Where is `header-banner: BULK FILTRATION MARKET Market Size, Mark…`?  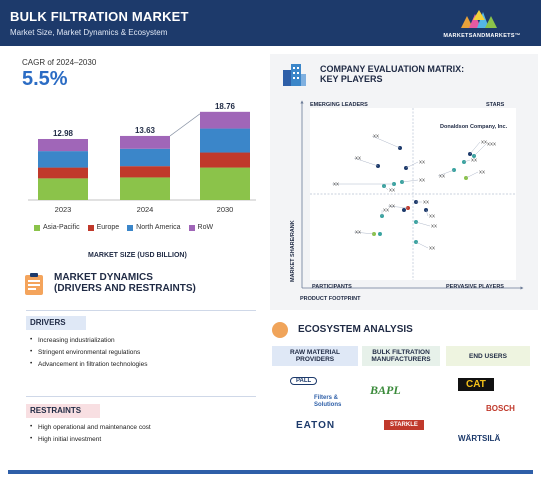
header-banner: BULK FILTRATION MARKET Market Size, Mark… is located at coordinates (270, 23).